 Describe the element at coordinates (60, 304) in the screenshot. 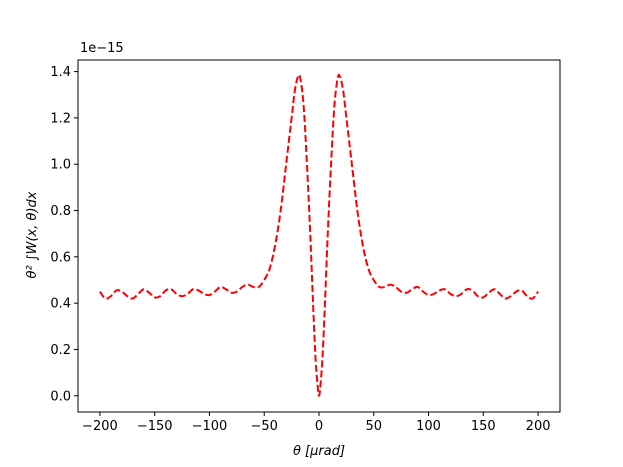

I see `y-tick-label: 0.4` at that location.